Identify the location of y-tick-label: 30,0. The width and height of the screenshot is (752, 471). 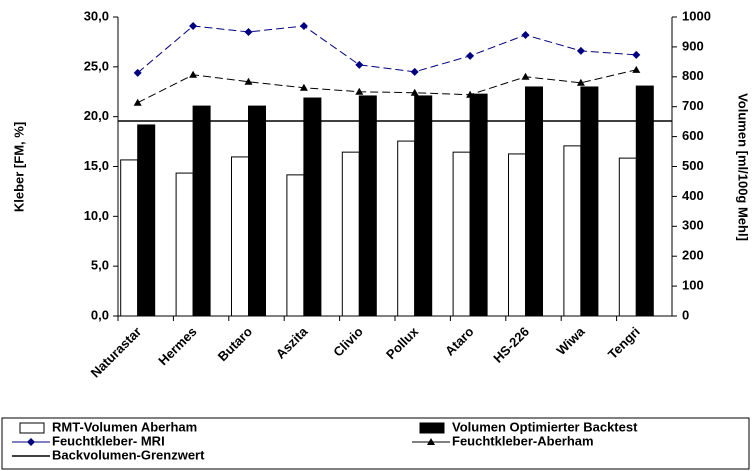
(96, 15).